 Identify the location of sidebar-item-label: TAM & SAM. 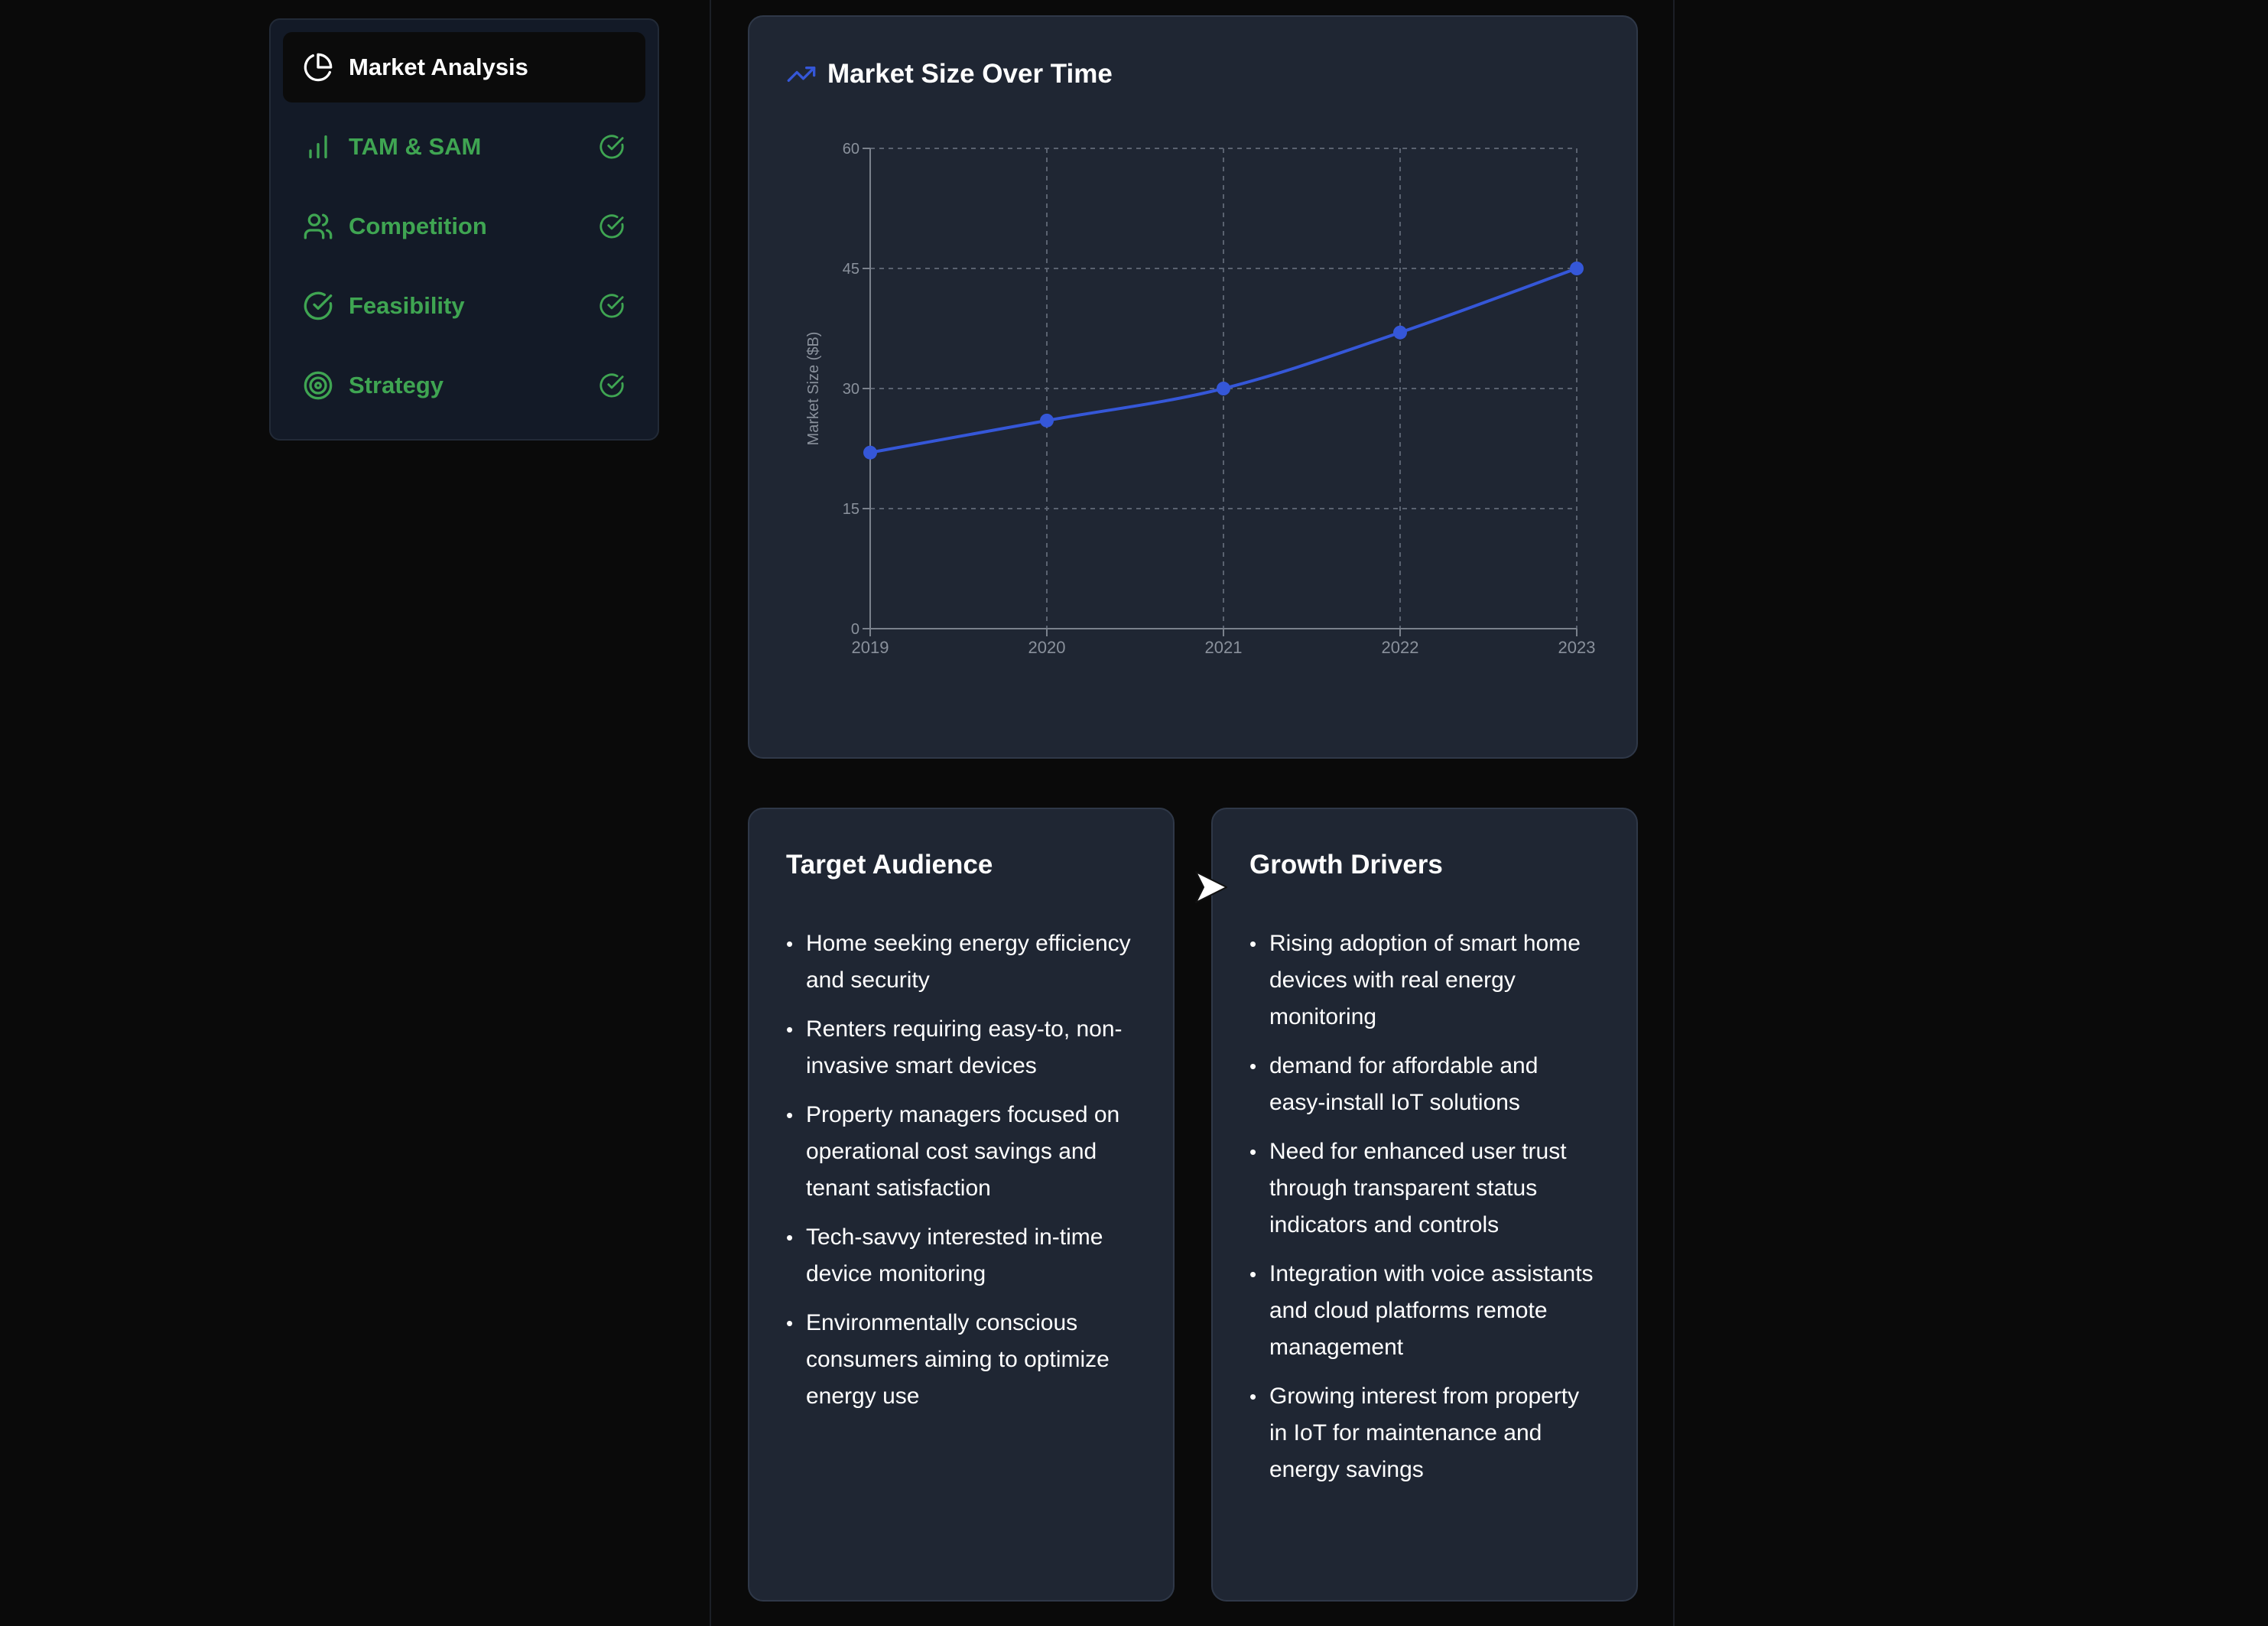
(415, 146).